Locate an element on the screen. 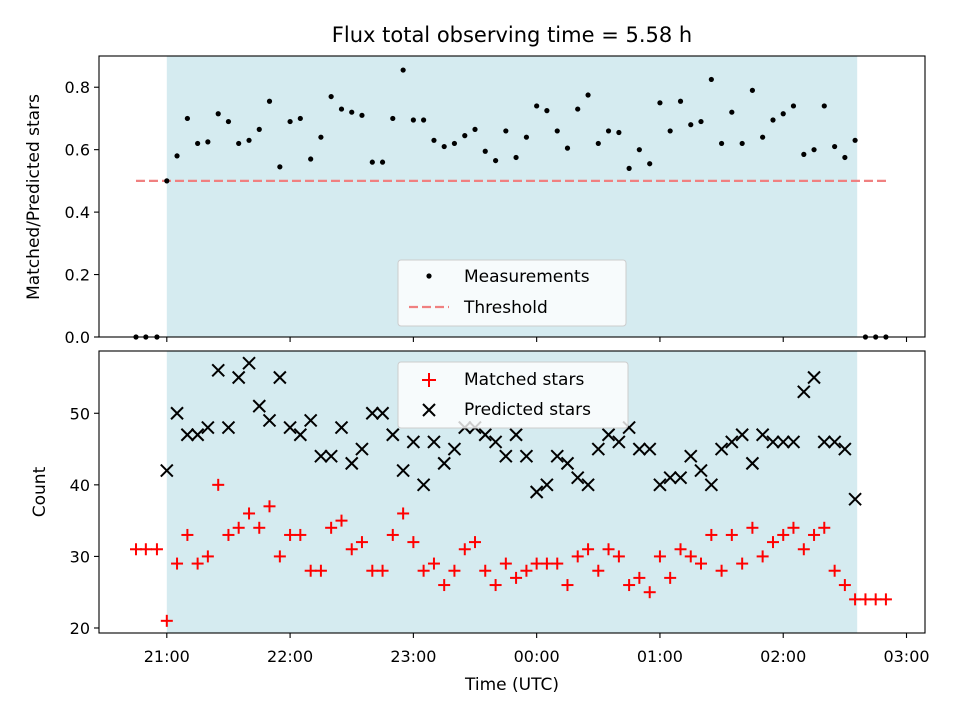  y-tick-label: 50 is located at coordinates (80, 413).